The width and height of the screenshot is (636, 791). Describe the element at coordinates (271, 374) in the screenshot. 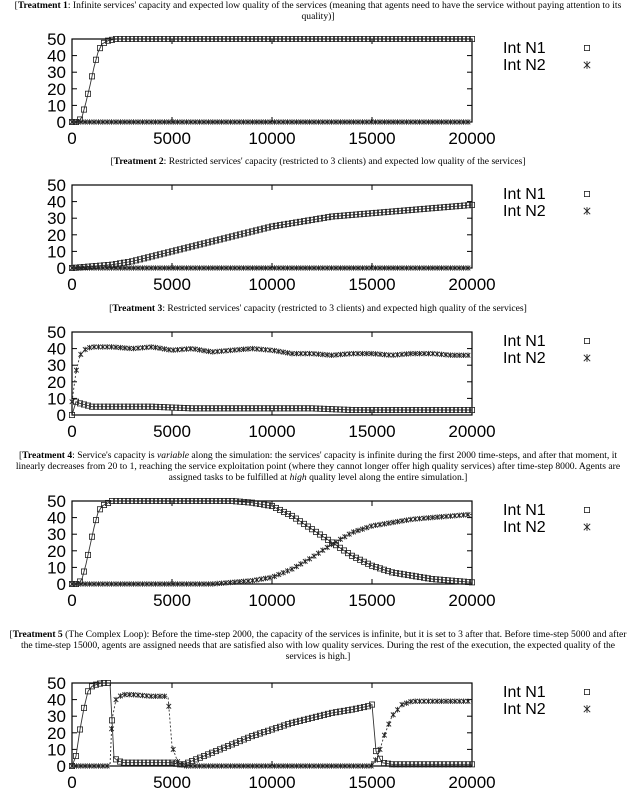

I see `series-line` at that location.